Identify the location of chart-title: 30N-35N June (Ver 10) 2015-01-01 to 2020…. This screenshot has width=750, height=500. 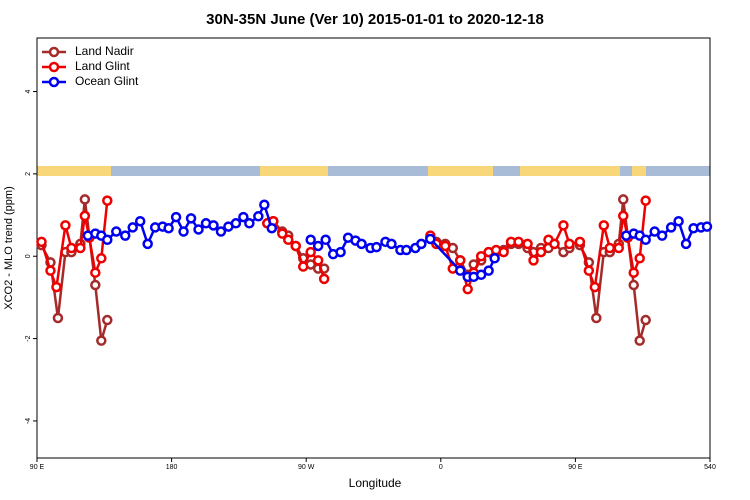
(375, 19).